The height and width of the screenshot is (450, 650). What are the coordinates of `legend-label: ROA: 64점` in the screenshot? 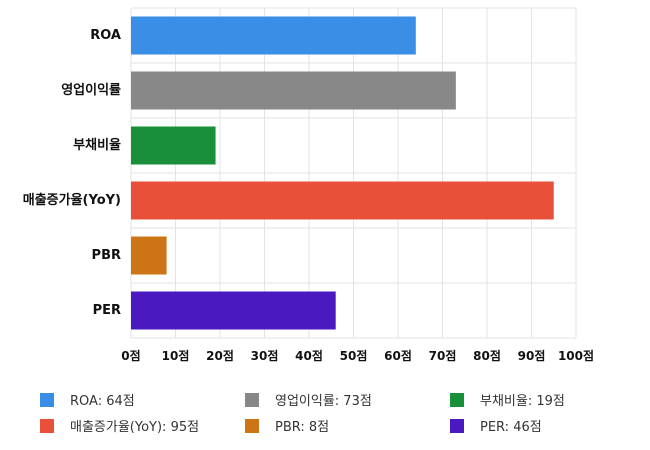 It's located at (102, 401).